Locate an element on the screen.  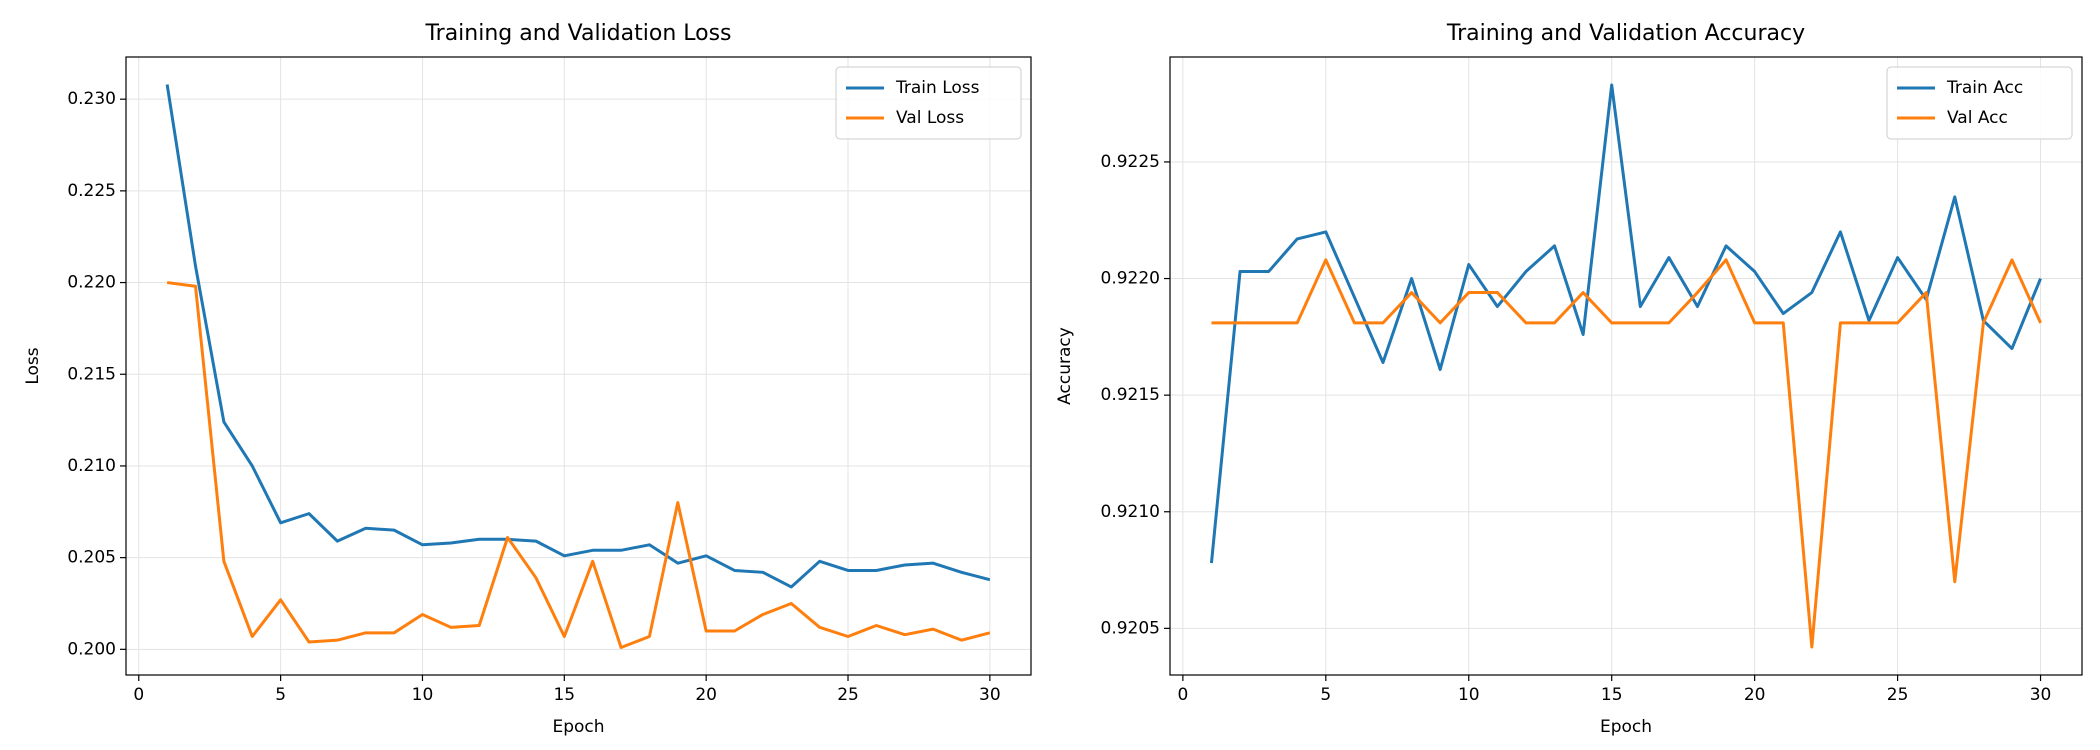
y-tick-label: 0.9220 is located at coordinates (1130, 279).